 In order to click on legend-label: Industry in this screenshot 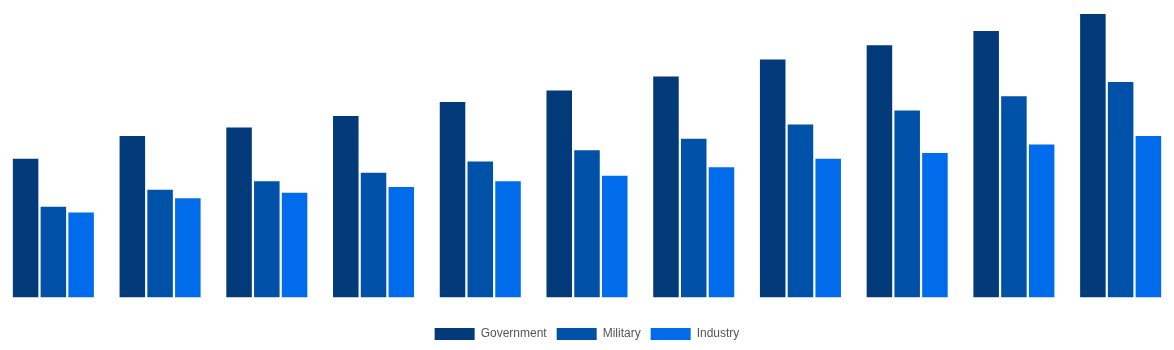, I will do `click(718, 333)`.